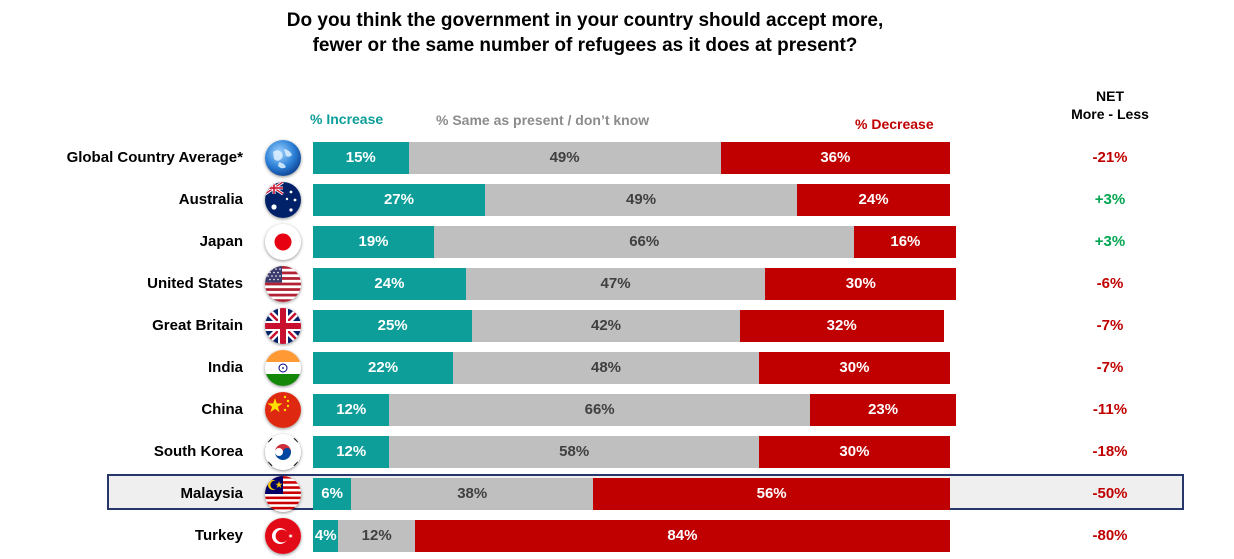 The image size is (1234, 559). Describe the element at coordinates (383, 368) in the screenshot. I see `bar-inc-india: 22%` at that location.